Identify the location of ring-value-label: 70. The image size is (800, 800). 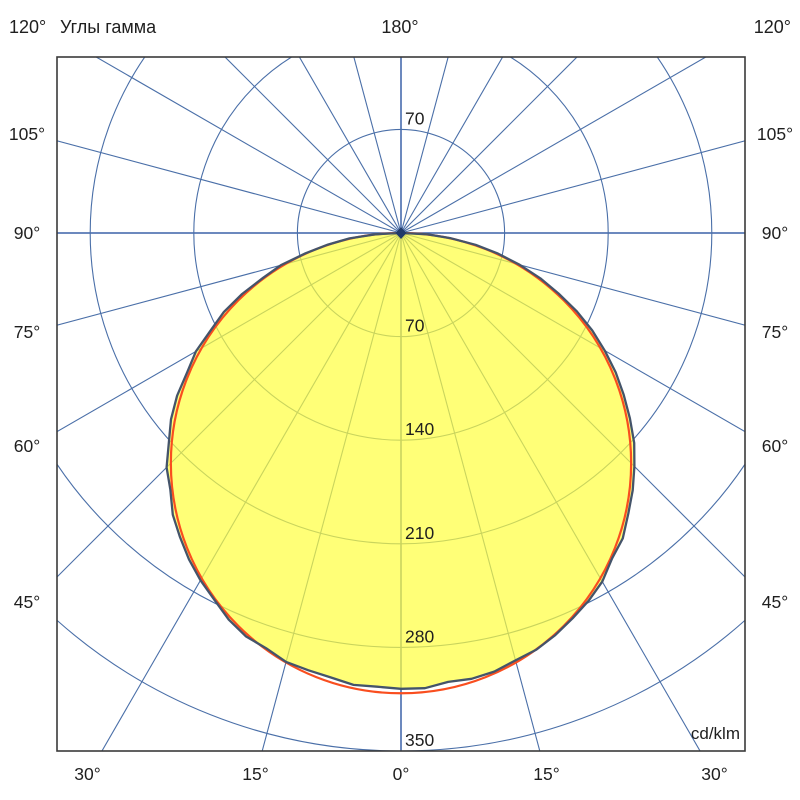
(415, 326).